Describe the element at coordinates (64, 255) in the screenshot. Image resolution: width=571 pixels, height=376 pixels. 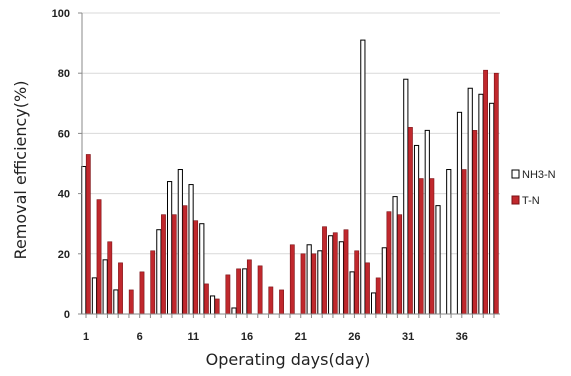
I see `y-tick-label: 20` at that location.